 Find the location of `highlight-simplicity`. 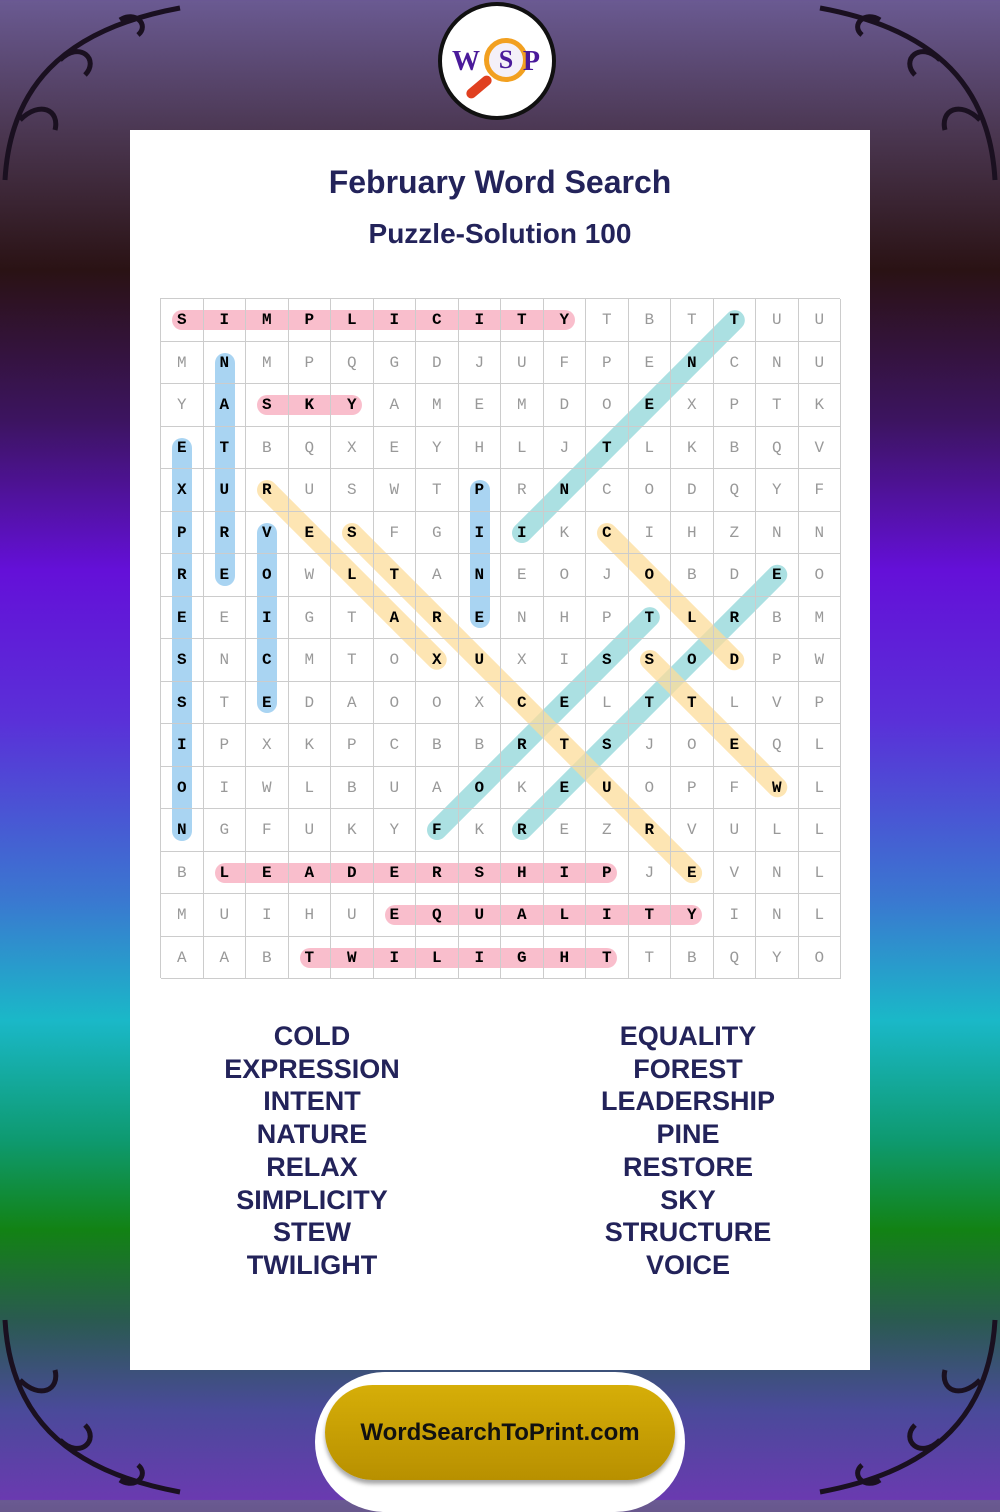

highlight-simplicity is located at coordinates (373, 320).